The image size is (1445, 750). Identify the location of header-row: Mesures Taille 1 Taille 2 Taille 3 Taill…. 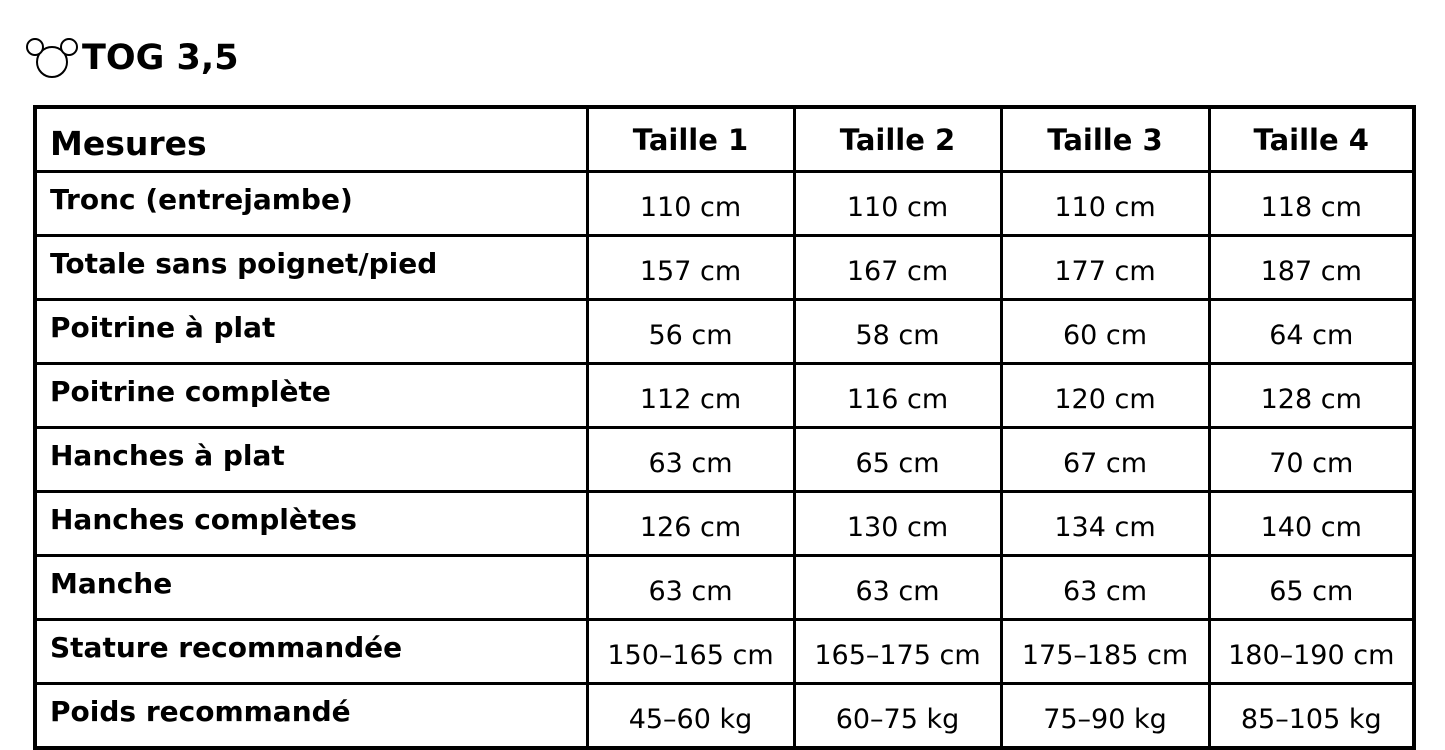
(724, 139).